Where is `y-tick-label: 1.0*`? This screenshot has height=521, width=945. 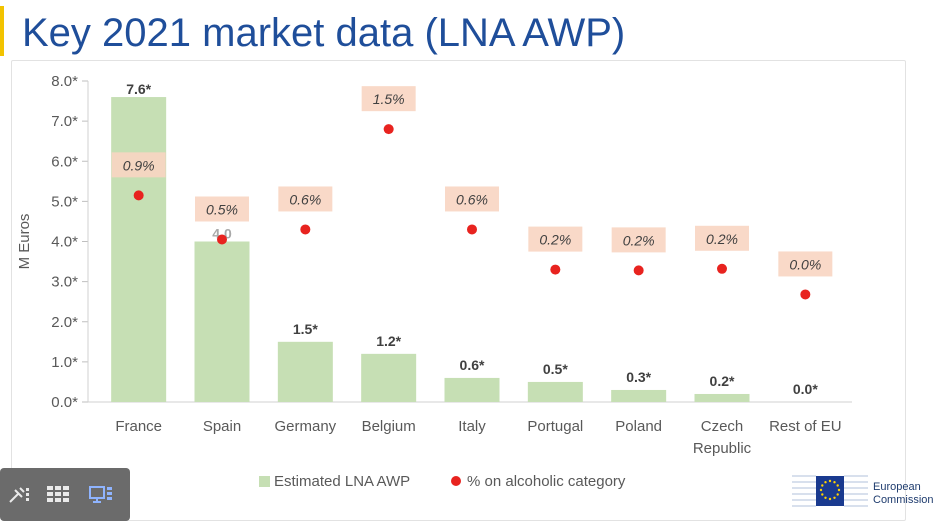
y-tick-label: 1.0* is located at coordinates (64, 362).